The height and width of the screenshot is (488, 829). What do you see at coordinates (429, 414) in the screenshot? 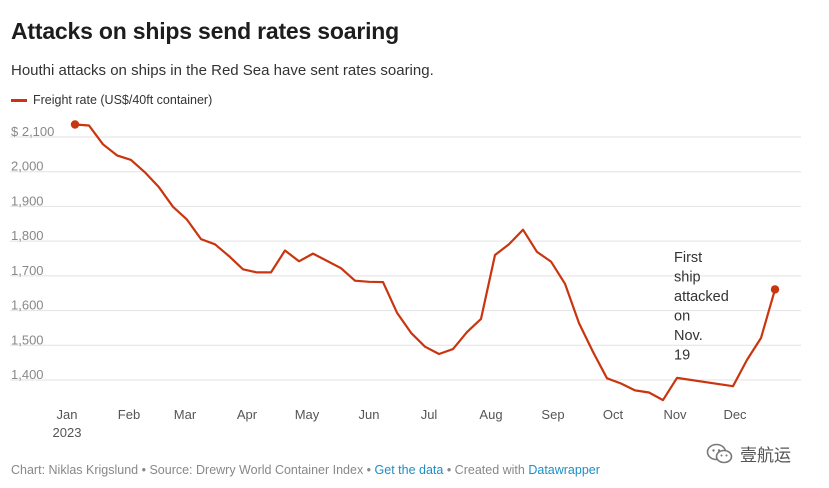
I see `x-tick-label: Jul` at bounding box center [429, 414].